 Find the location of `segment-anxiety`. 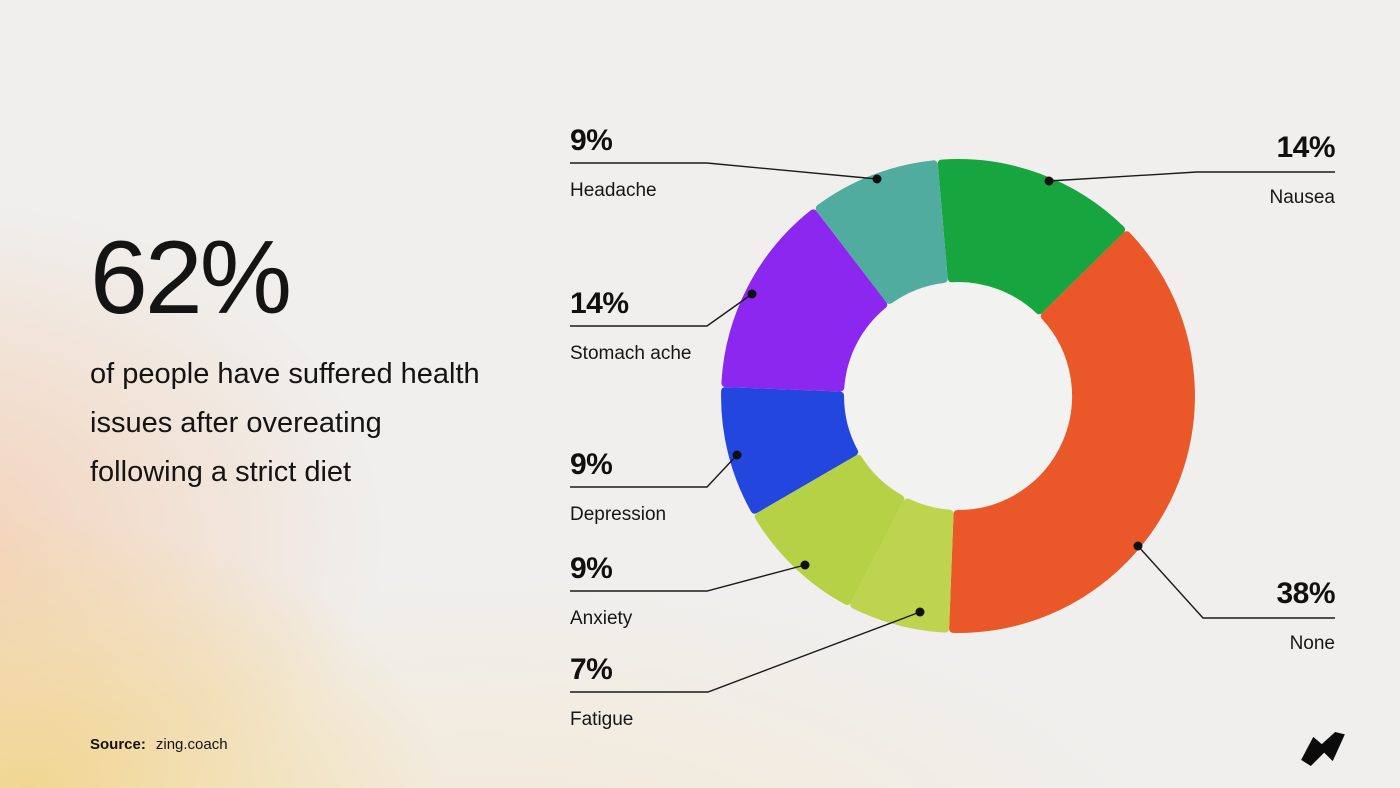

segment-anxiety is located at coordinates (829, 529).